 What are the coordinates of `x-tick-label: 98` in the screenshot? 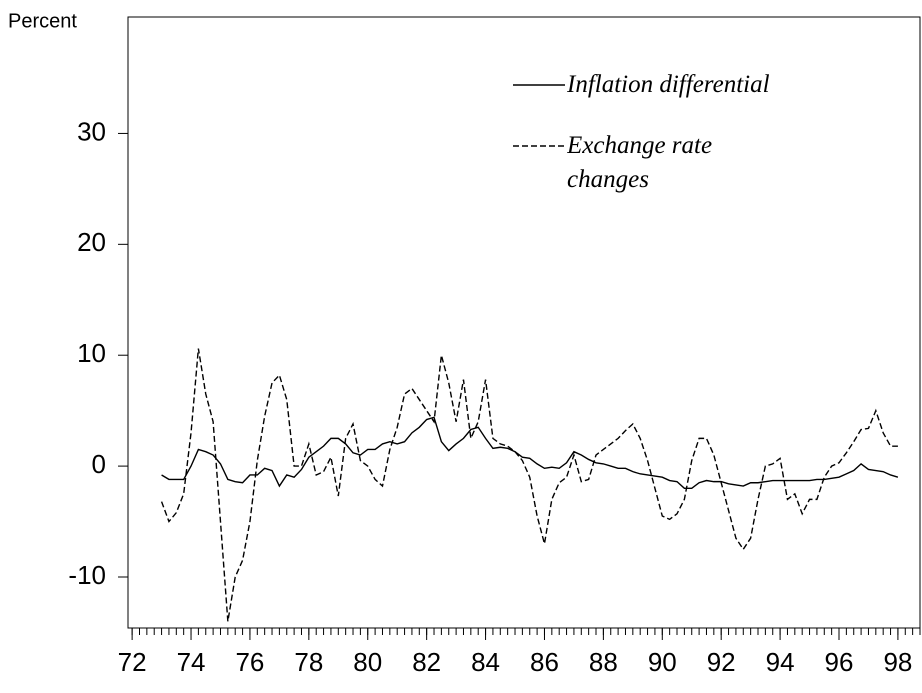 It's located at (897, 662).